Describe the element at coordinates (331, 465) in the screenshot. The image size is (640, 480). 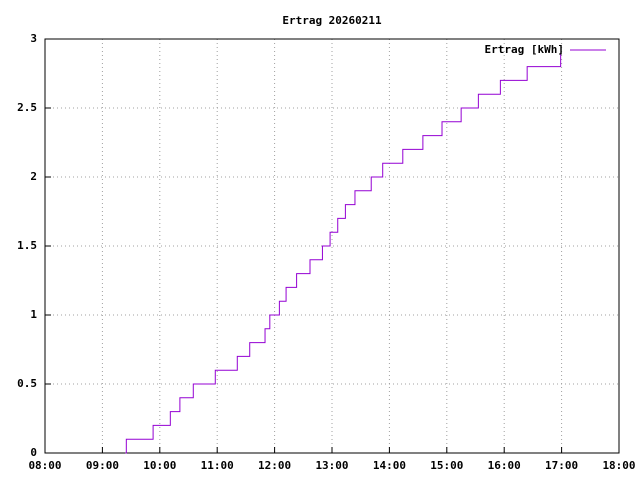
I see `x-tick-label: 13:00` at that location.